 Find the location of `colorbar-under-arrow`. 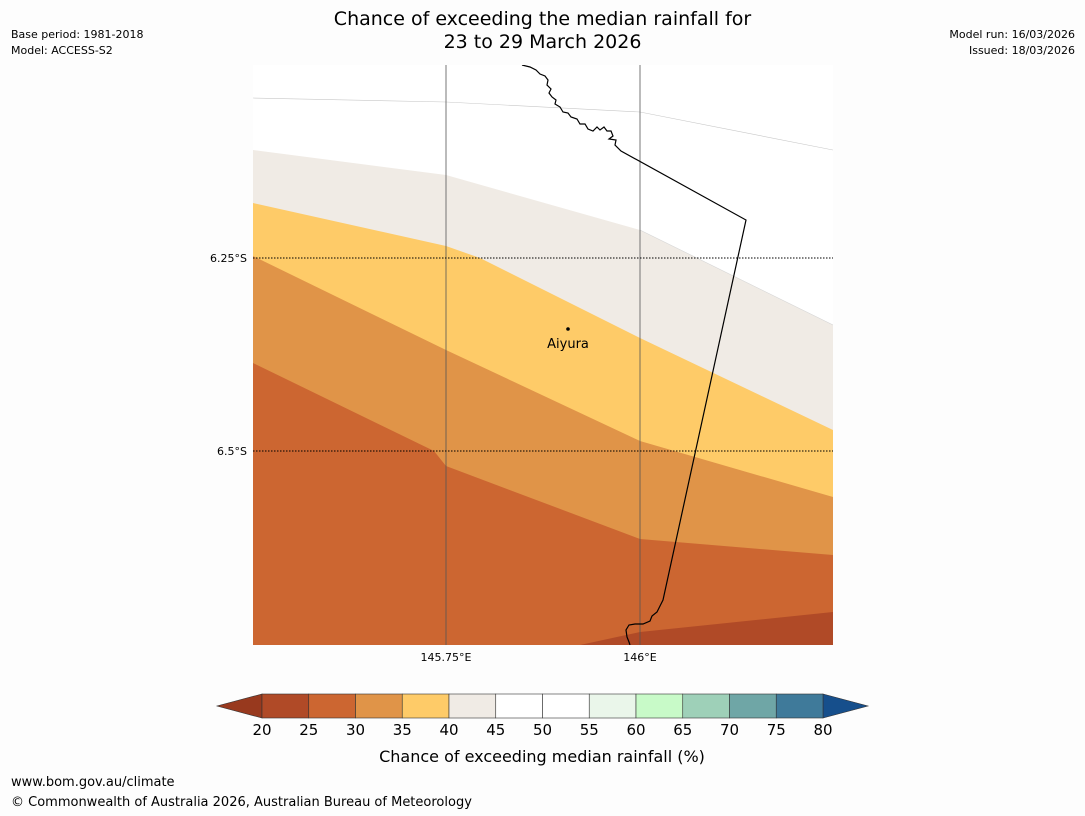

colorbar-under-arrow is located at coordinates (239, 706).